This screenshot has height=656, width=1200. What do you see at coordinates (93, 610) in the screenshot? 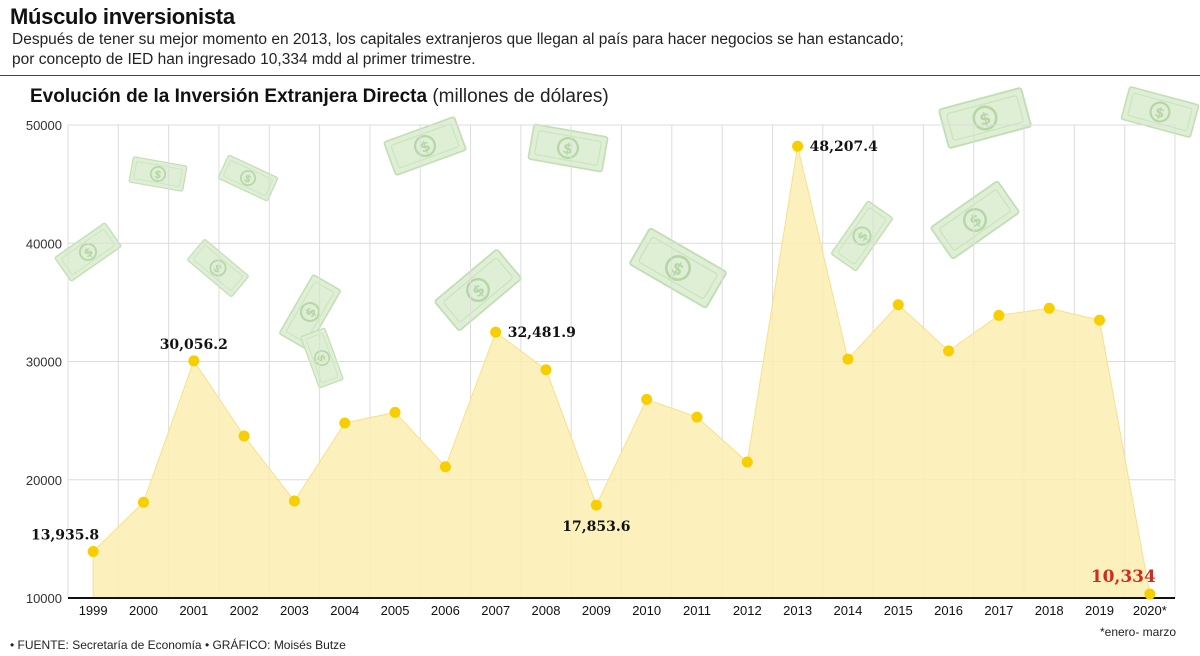
I see `x-tick-label: 1999` at bounding box center [93, 610].